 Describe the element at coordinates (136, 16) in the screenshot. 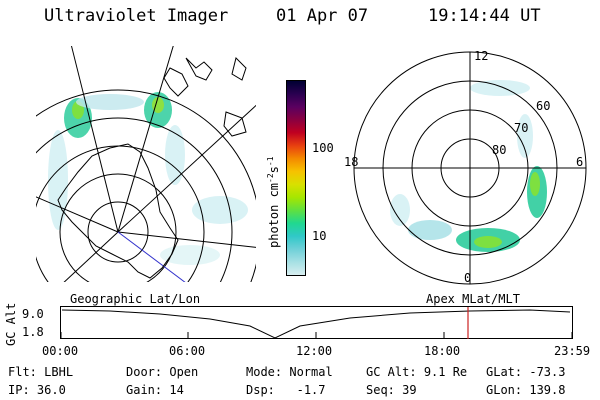

I see `app-title: Ultraviolet Imager` at that location.